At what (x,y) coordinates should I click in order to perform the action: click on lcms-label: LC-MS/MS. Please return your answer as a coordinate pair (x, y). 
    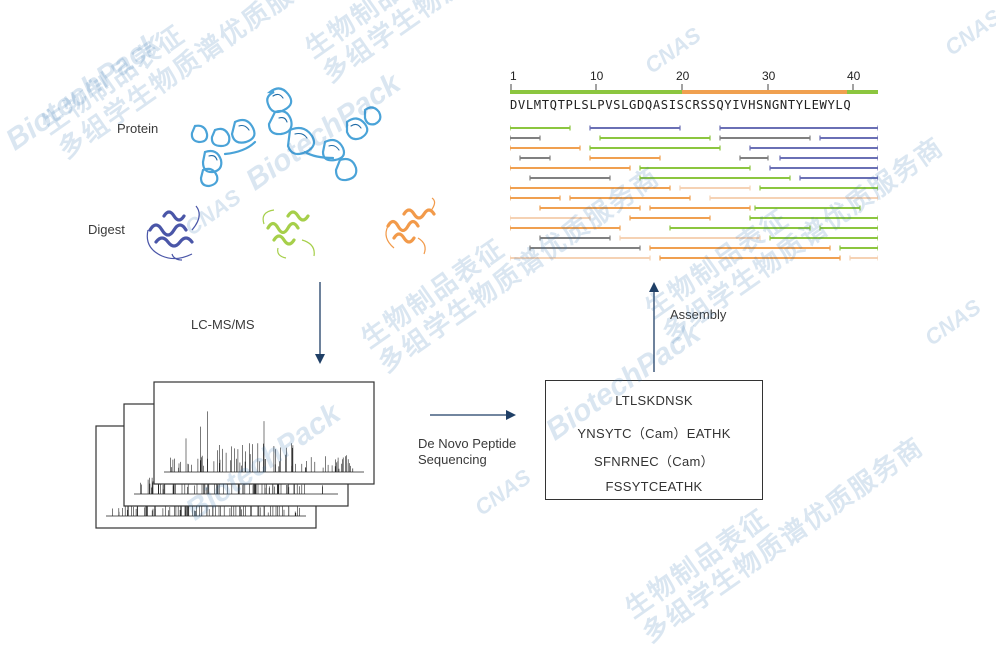
    Looking at the image, I should click on (223, 324).